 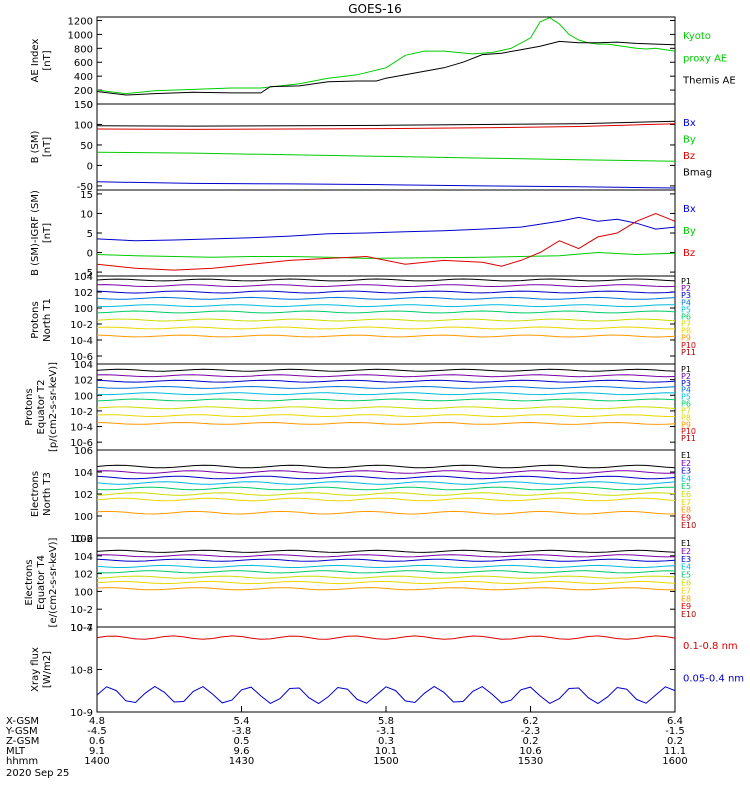 I want to click on legend-pn: P6, so click(x=686, y=316).